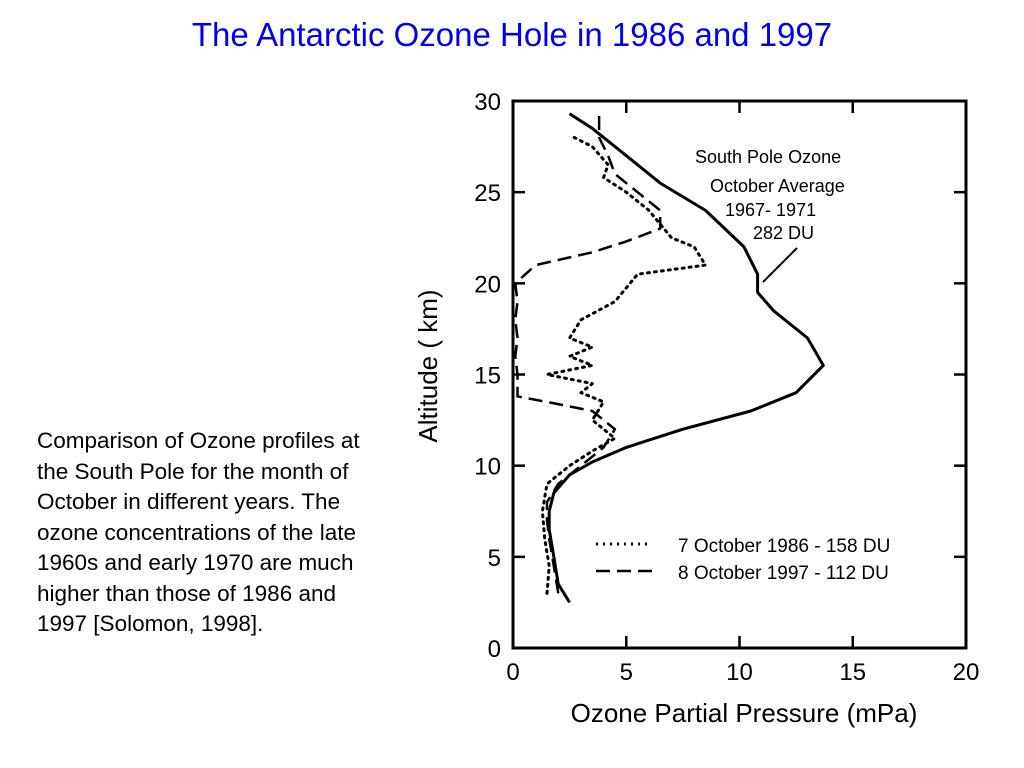 This screenshot has height=768, width=1024. What do you see at coordinates (783, 573) in the screenshot?
I see `legend-entry-1997: 8 October 1997 - 112 DU` at bounding box center [783, 573].